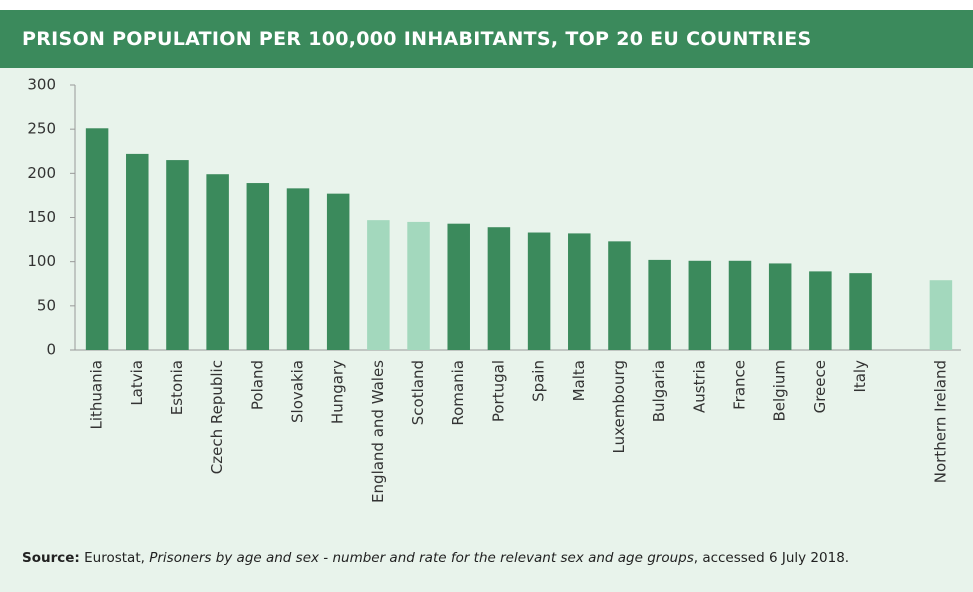  What do you see at coordinates (418, 392) in the screenshot?
I see `x-tick-label: Scotland` at bounding box center [418, 392].